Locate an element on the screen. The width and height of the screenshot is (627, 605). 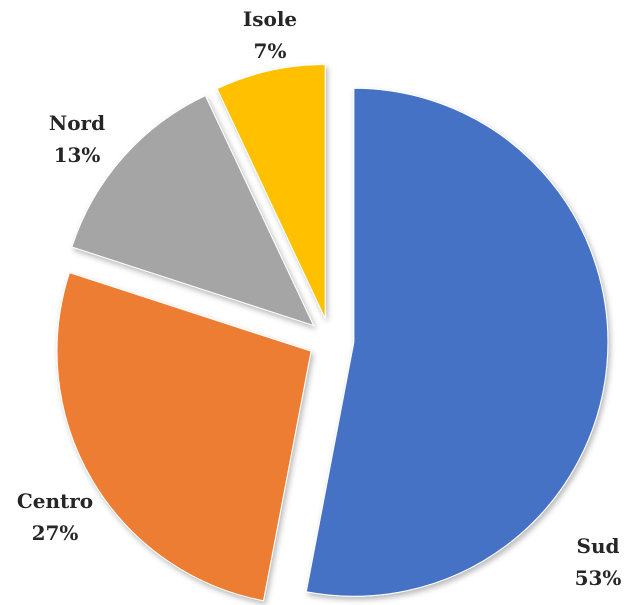
data-label-category: Sud is located at coordinates (598, 546).